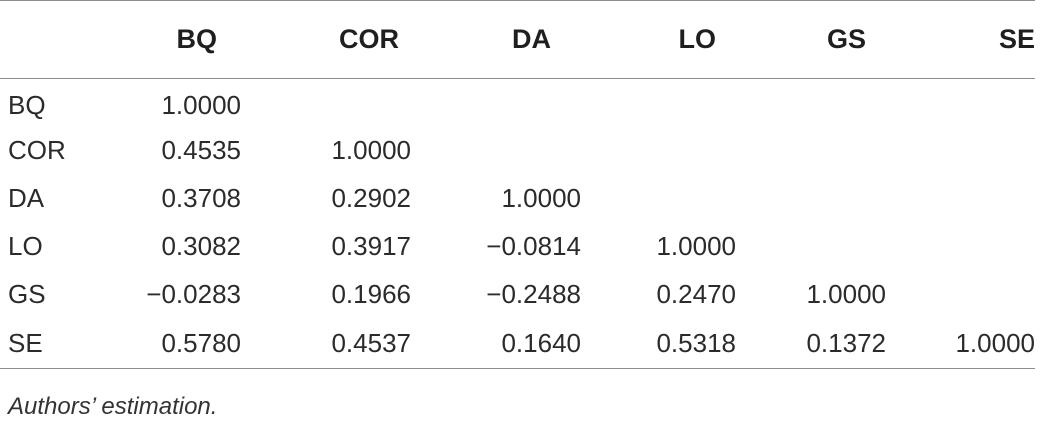 This screenshot has height=428, width=1042. Describe the element at coordinates (201, 198) in the screenshot. I see `table-cell: 0.3708` at that location.